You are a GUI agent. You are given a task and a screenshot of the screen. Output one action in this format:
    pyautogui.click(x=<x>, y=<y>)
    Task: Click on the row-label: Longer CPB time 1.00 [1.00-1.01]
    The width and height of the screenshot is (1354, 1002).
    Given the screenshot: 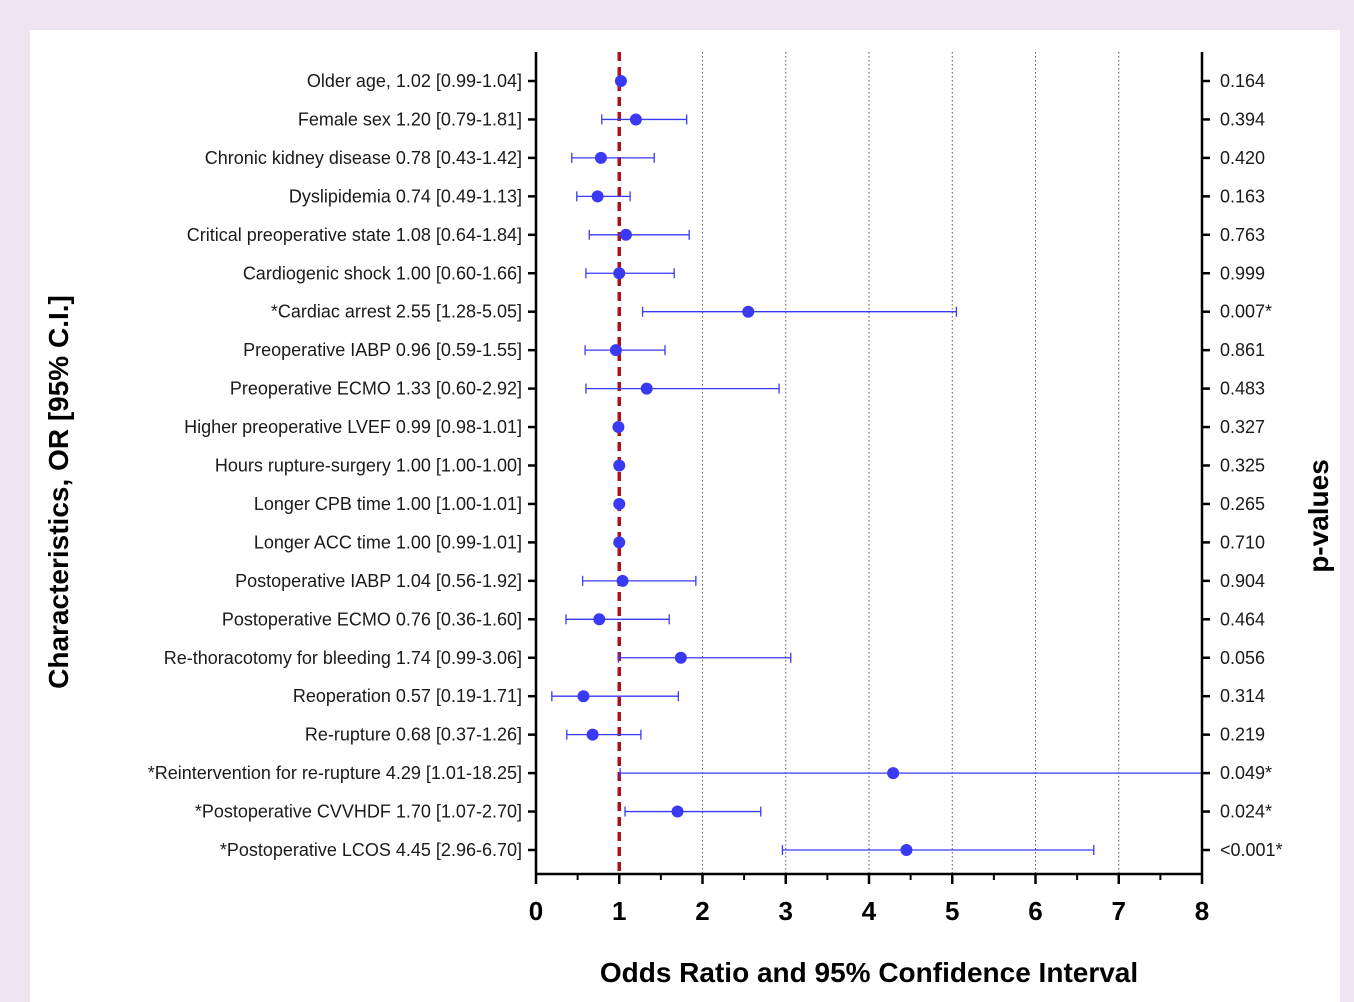 What is the action you would take?
    pyautogui.click(x=388, y=504)
    